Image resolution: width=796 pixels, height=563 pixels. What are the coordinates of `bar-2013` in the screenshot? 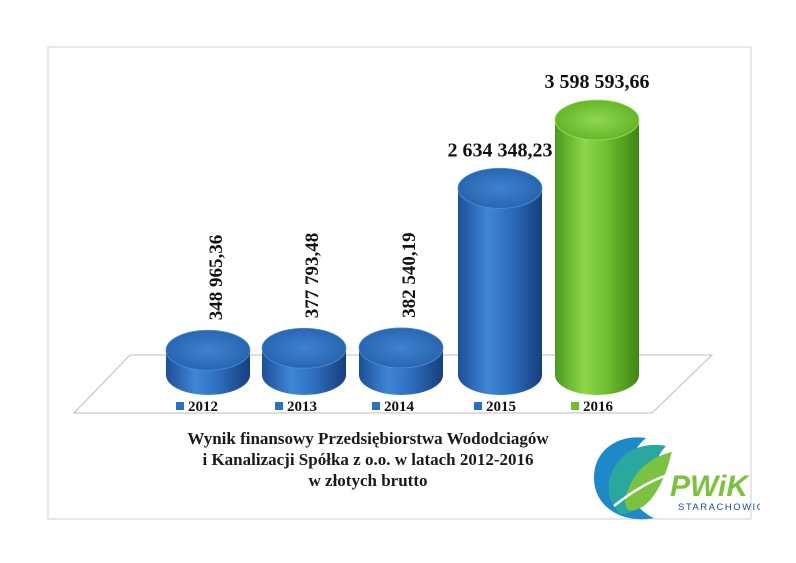 It's located at (304, 361).